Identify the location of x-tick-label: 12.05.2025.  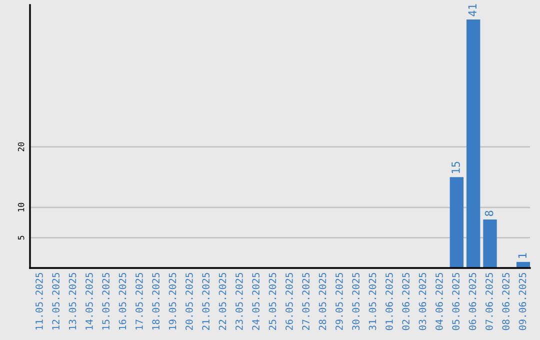
(56, 301).